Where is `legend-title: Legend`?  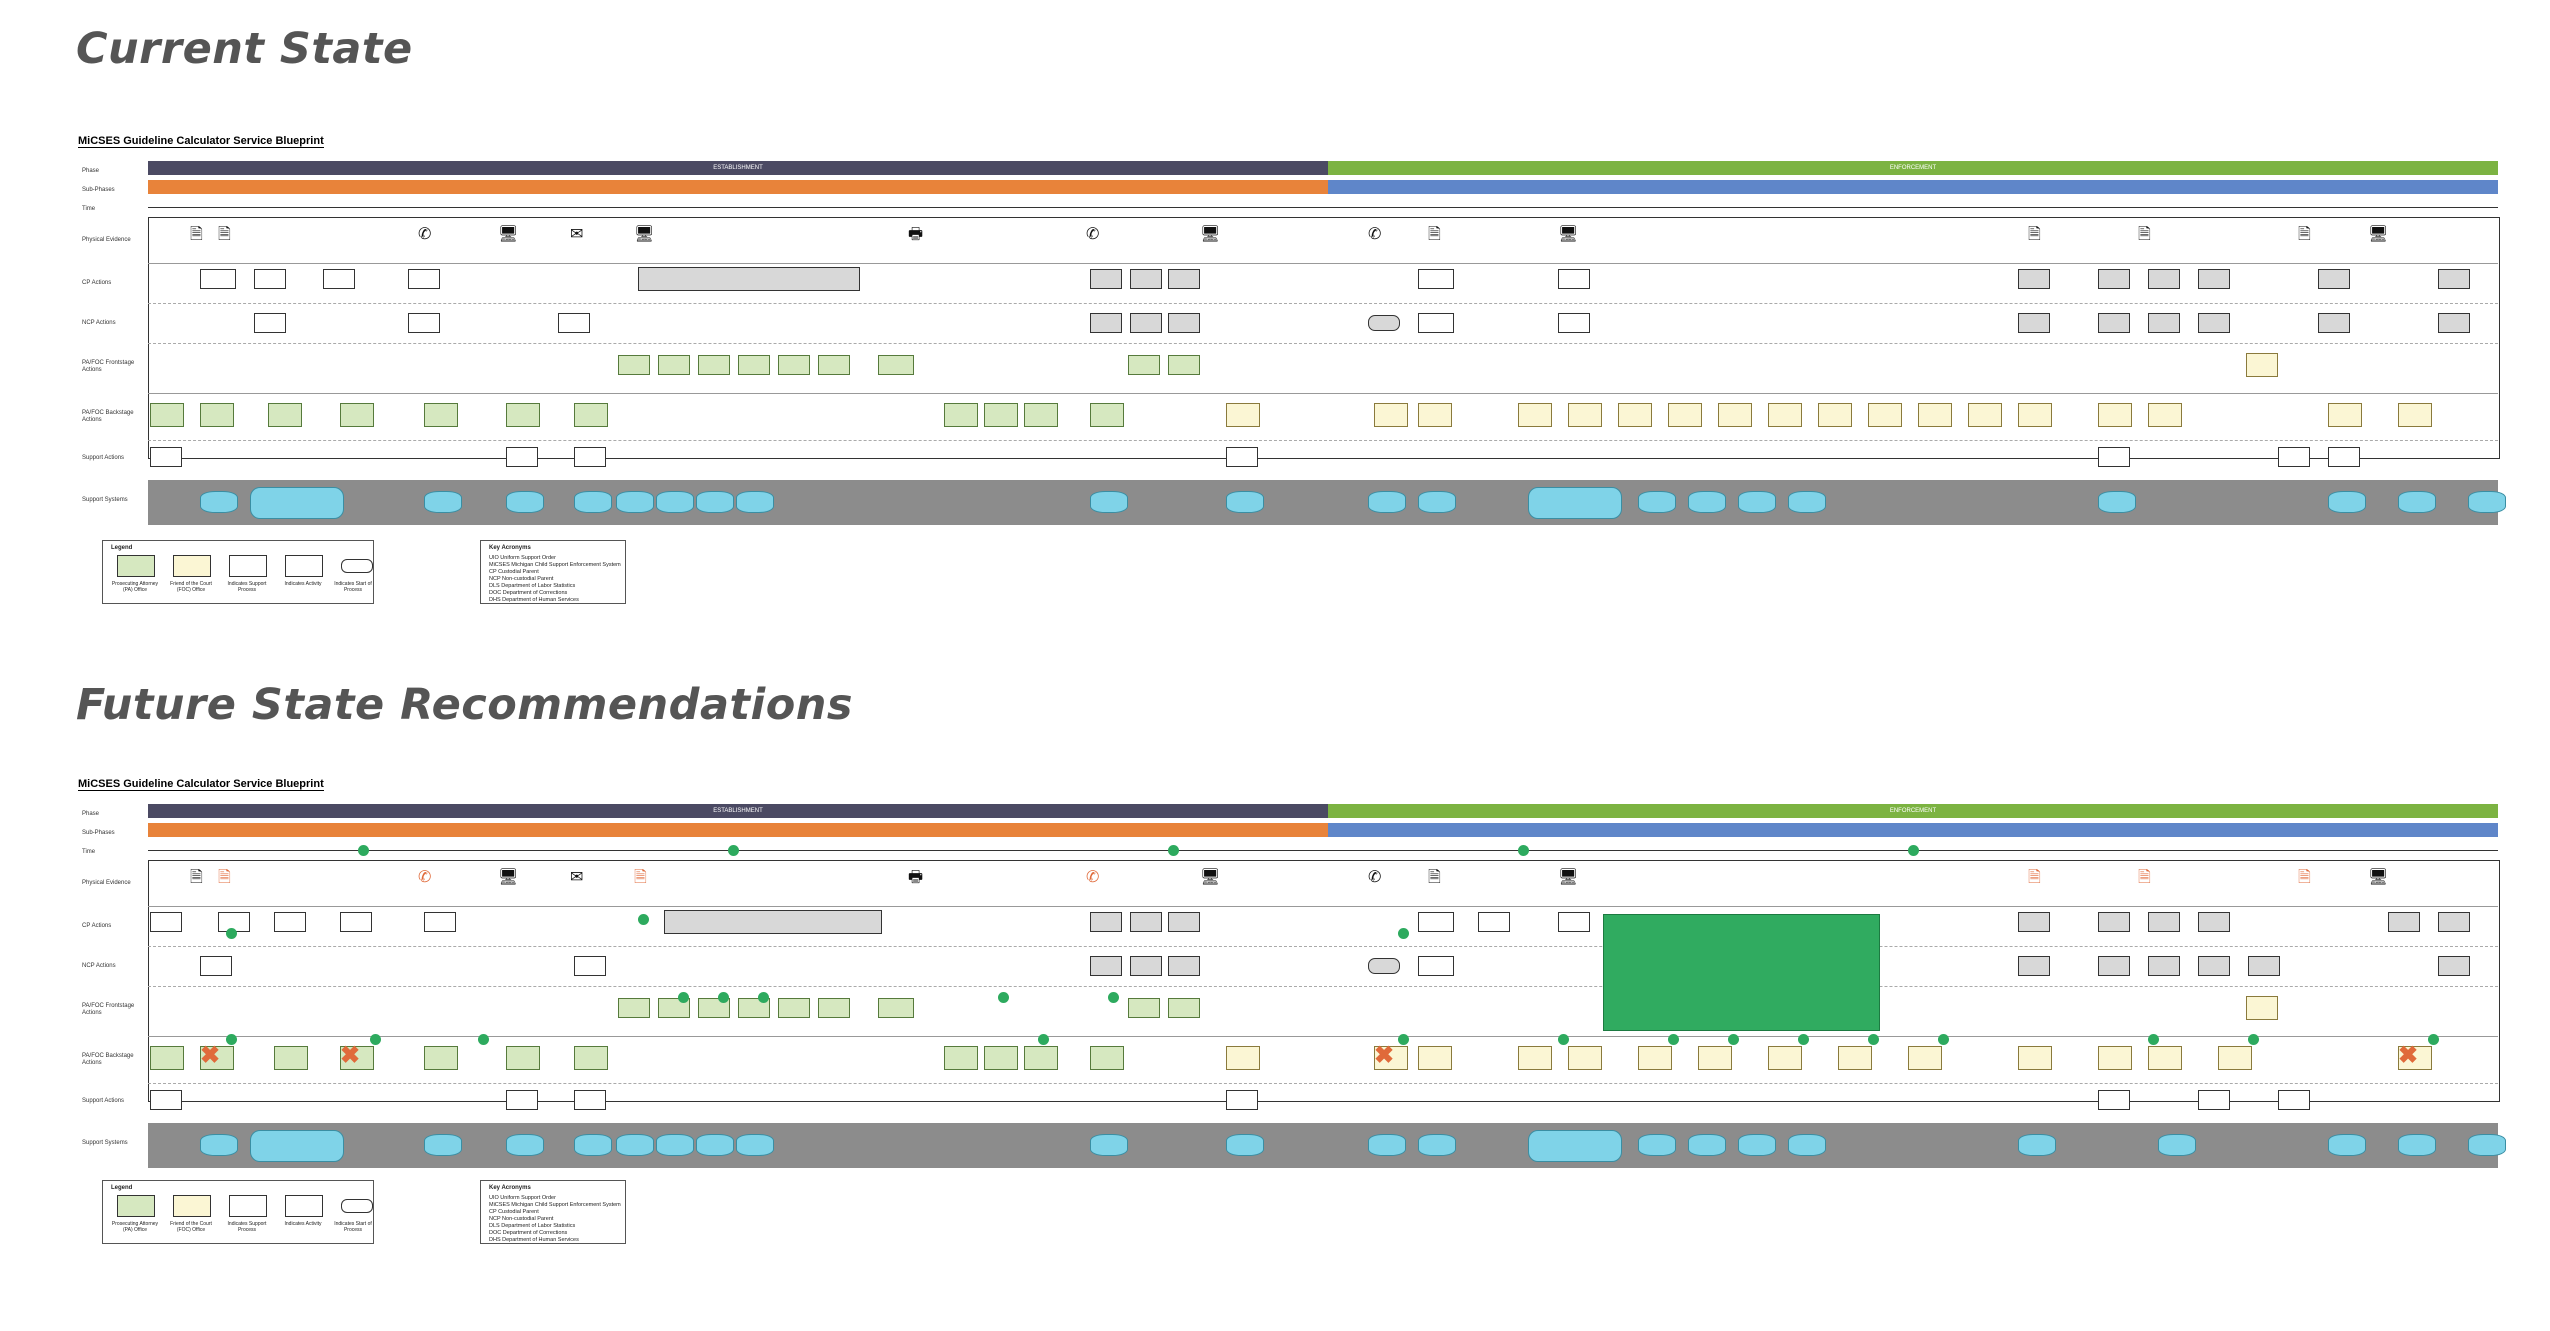
legend-title: Legend is located at coordinates (122, 548).